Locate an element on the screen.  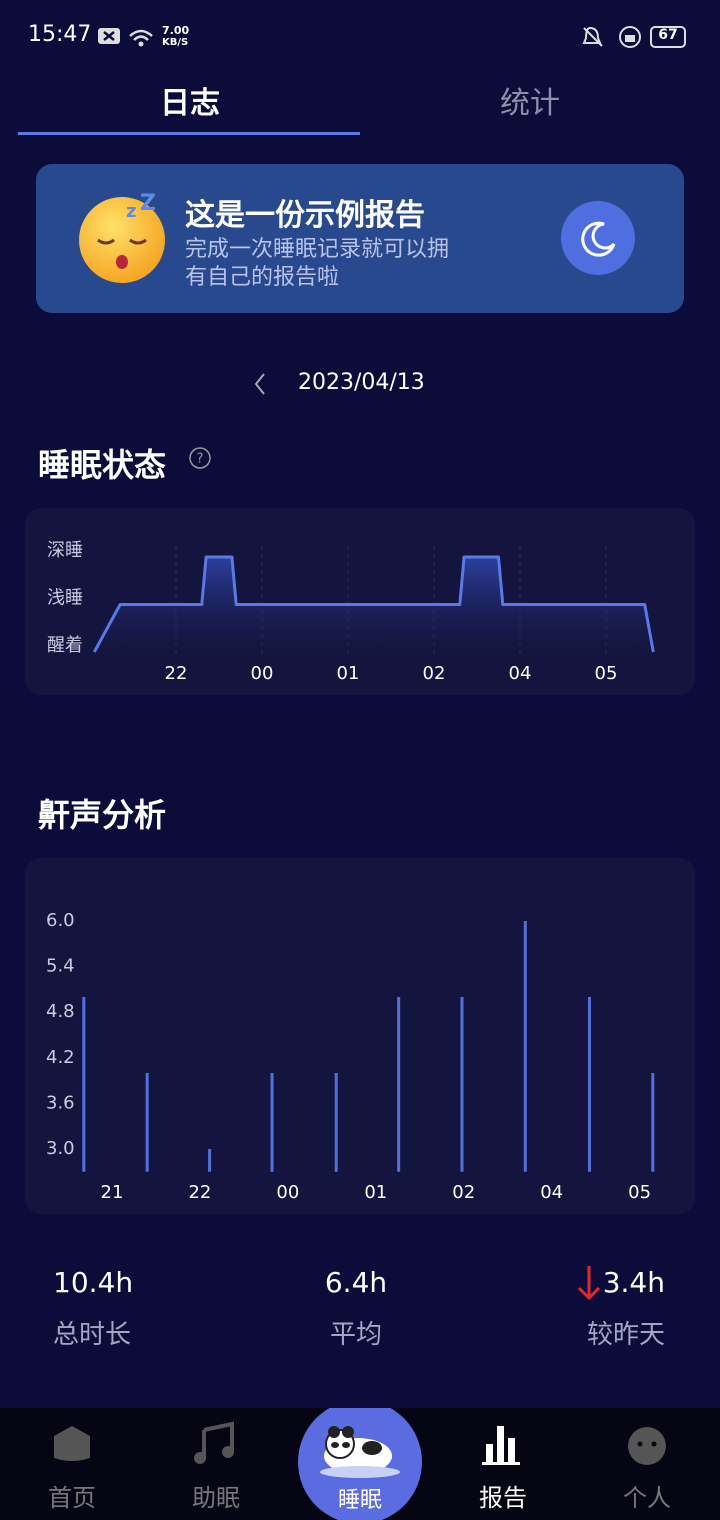
x-tick-label: 21 is located at coordinates (112, 1192).